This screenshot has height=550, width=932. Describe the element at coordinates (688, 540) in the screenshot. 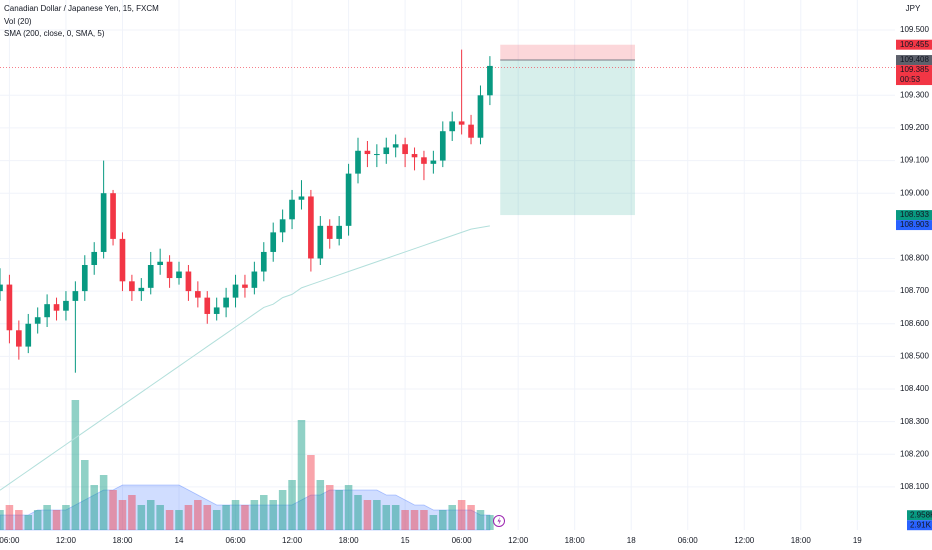

I see `x-tick-label: 06:00` at that location.